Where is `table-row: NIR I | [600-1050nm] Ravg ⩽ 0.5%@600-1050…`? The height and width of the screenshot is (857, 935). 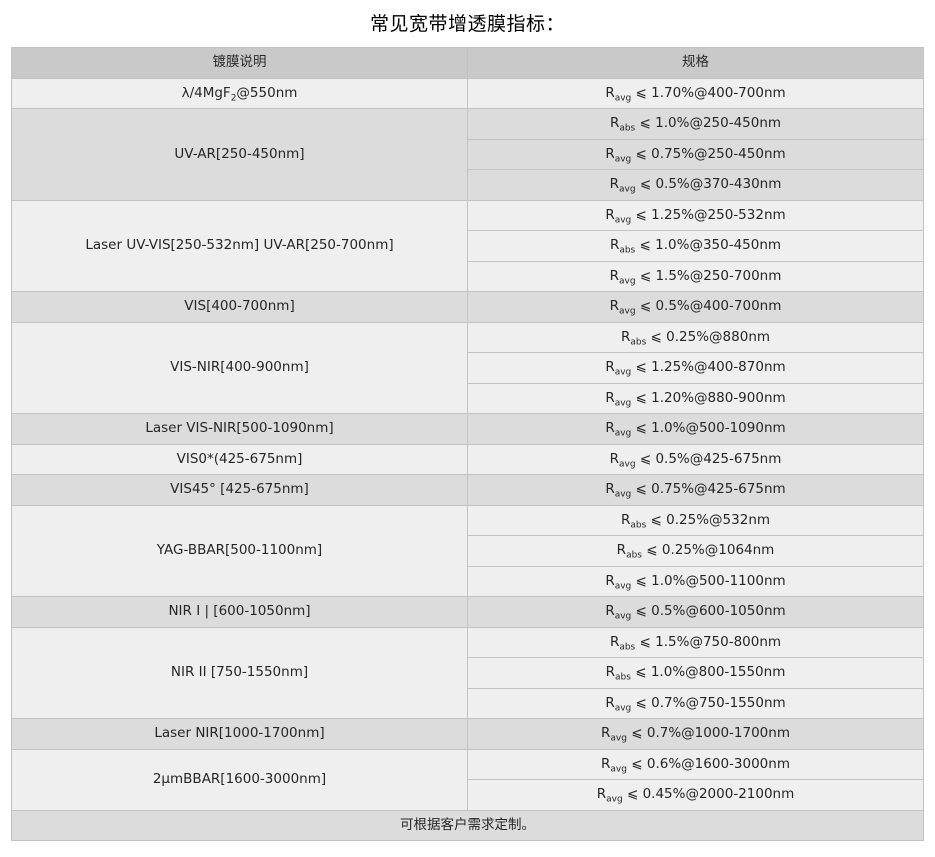
table-row: NIR I | [600-1050nm] Ravg ⩽ 0.5%@600-1050… is located at coordinates (467, 612).